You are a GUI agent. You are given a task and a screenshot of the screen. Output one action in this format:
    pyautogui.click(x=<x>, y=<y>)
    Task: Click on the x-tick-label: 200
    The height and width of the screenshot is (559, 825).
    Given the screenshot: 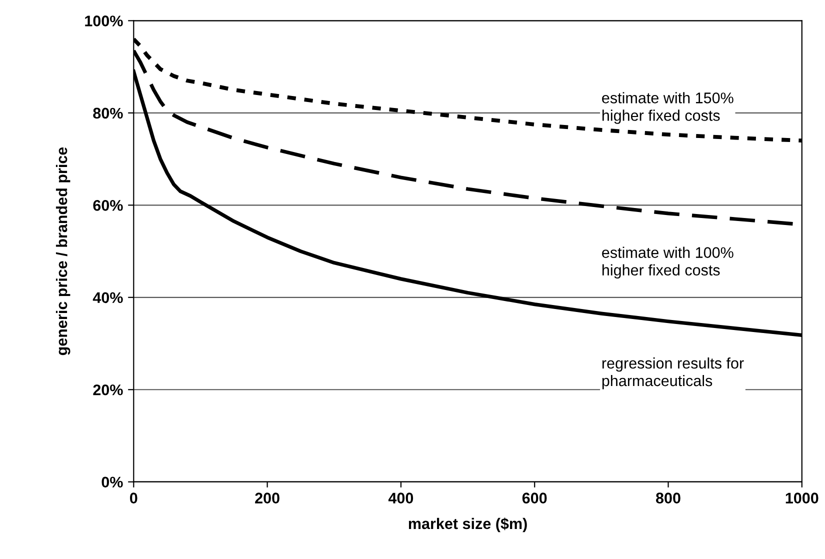 What is the action you would take?
    pyautogui.click(x=267, y=498)
    